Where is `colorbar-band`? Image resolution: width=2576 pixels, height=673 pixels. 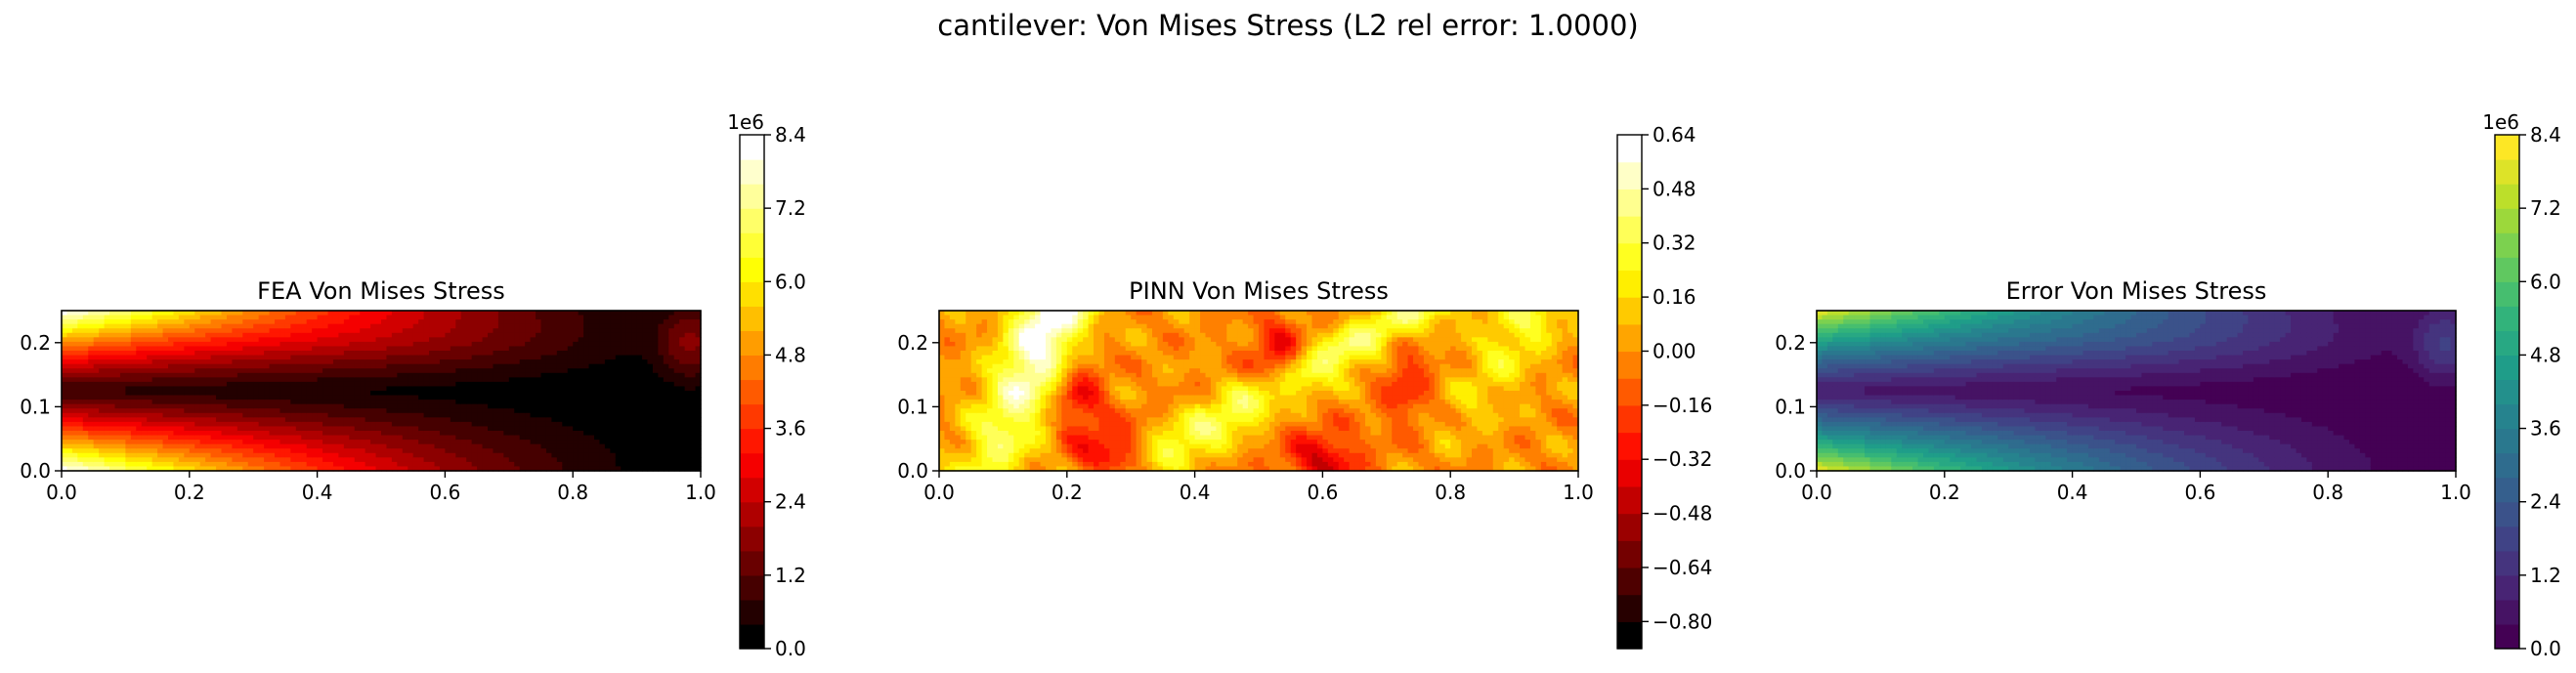 colorbar-band is located at coordinates (752, 294).